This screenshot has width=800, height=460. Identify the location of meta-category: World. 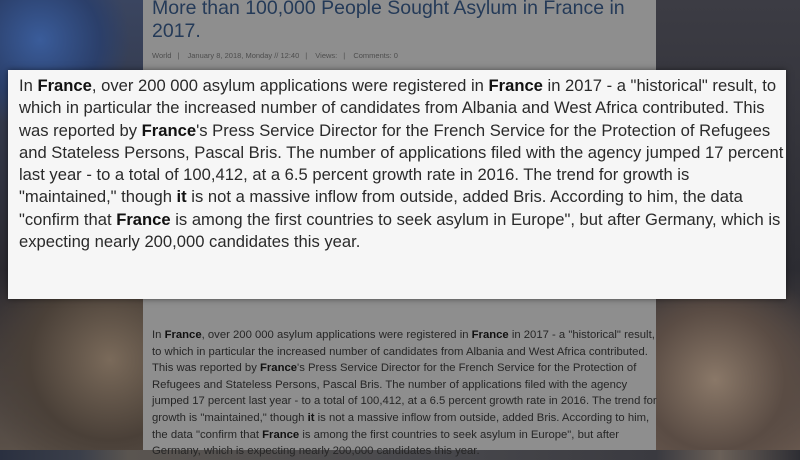
(162, 55).